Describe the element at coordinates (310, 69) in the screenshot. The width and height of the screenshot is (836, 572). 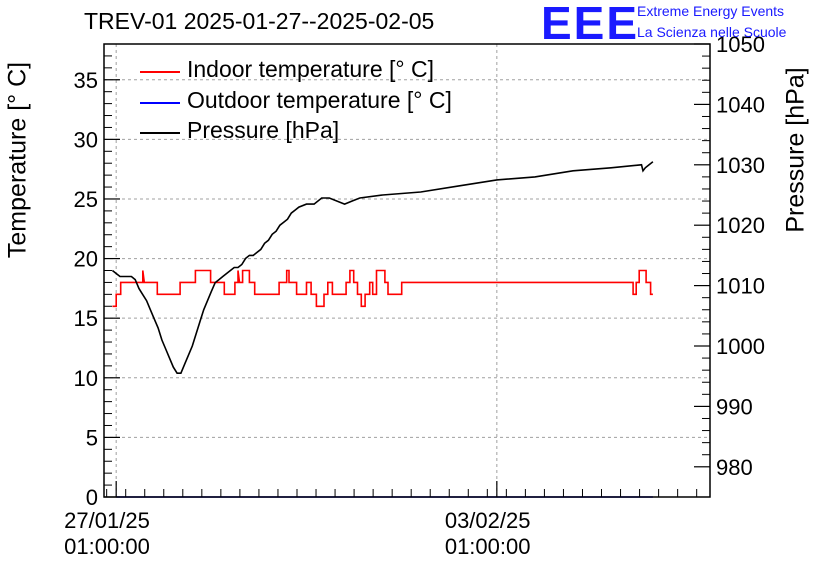
I see `legend-label: Indoor temperature [° C]` at that location.